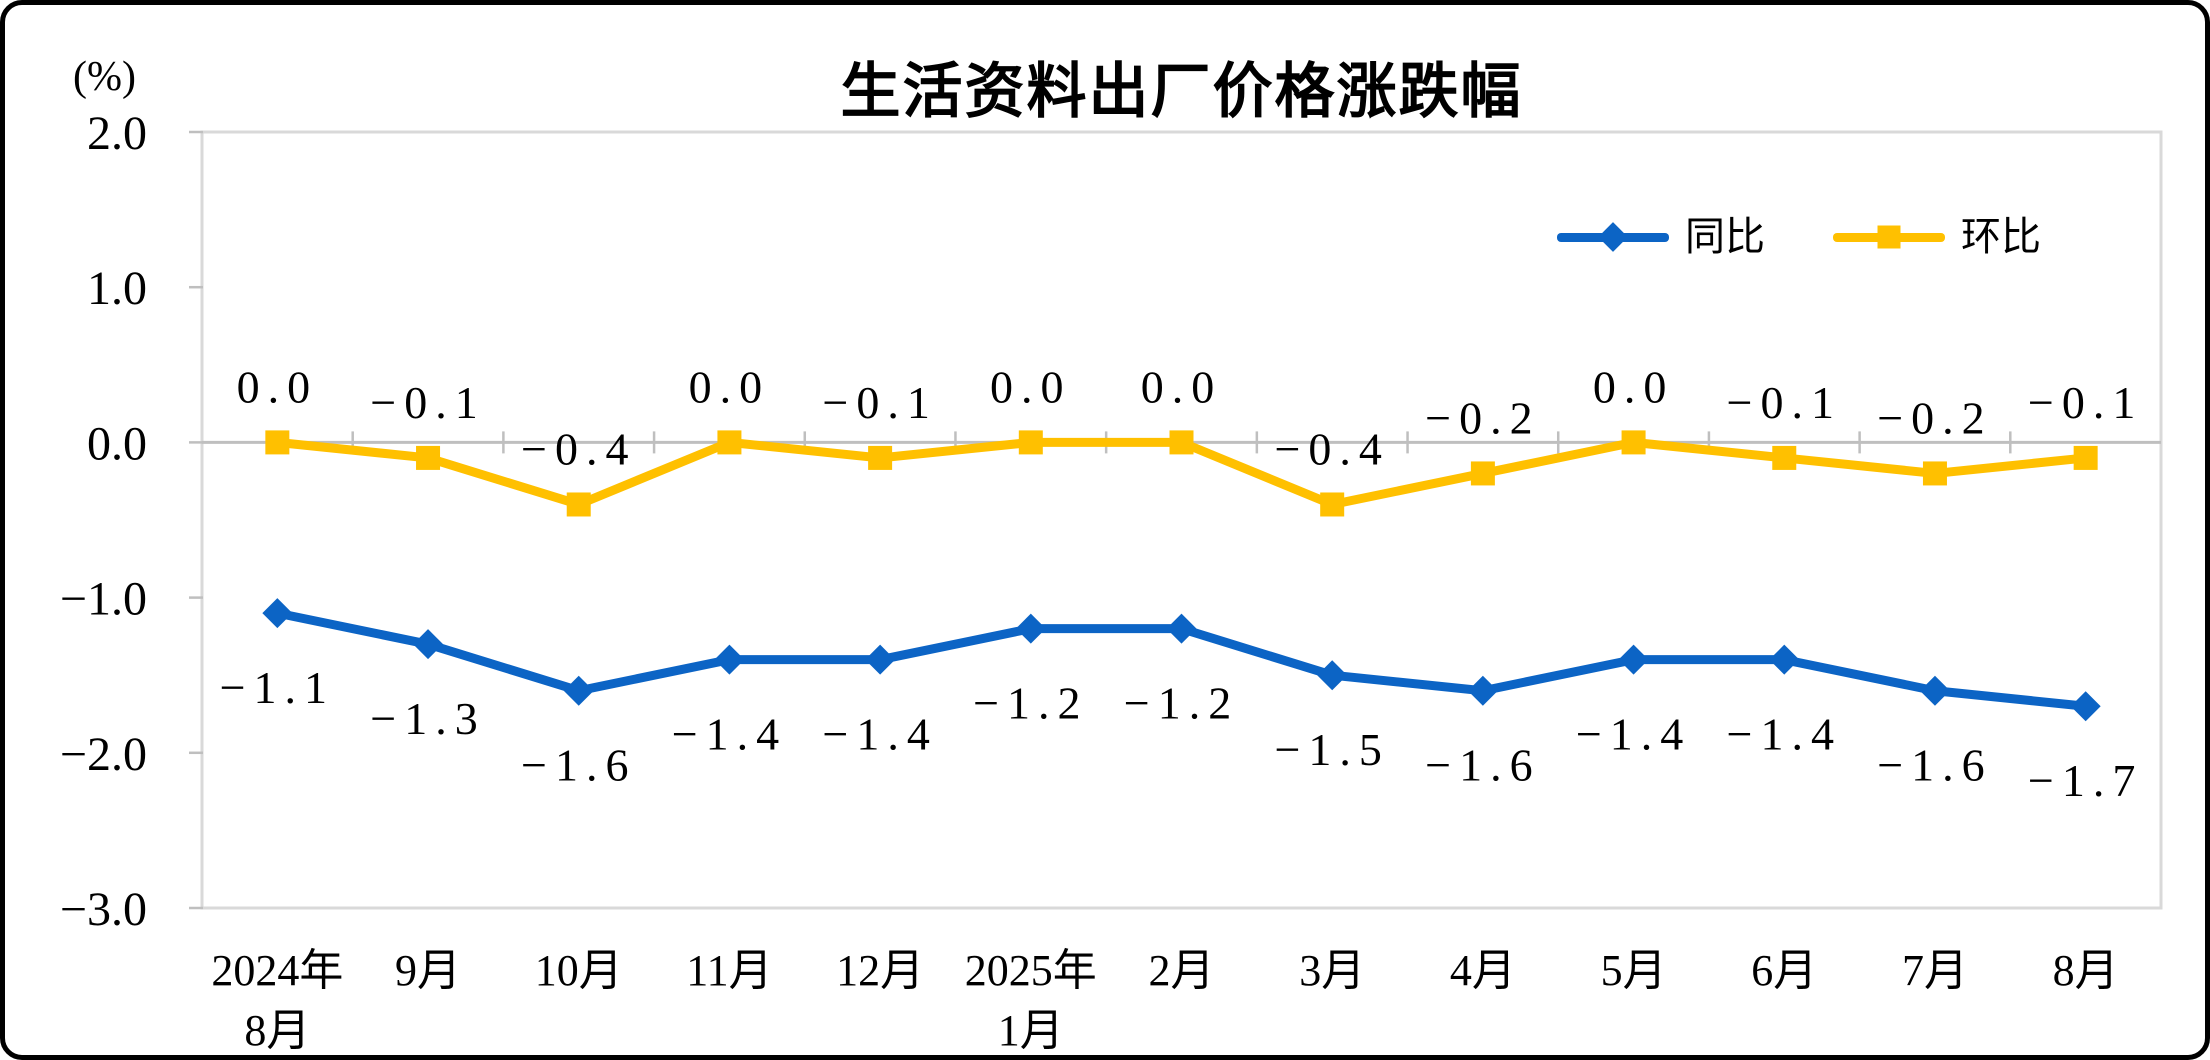 Image resolution: width=2210 pixels, height=1060 pixels. What do you see at coordinates (277, 1030) in the screenshot?
I see `x-axis-category-label-line2: 8月` at bounding box center [277, 1030].